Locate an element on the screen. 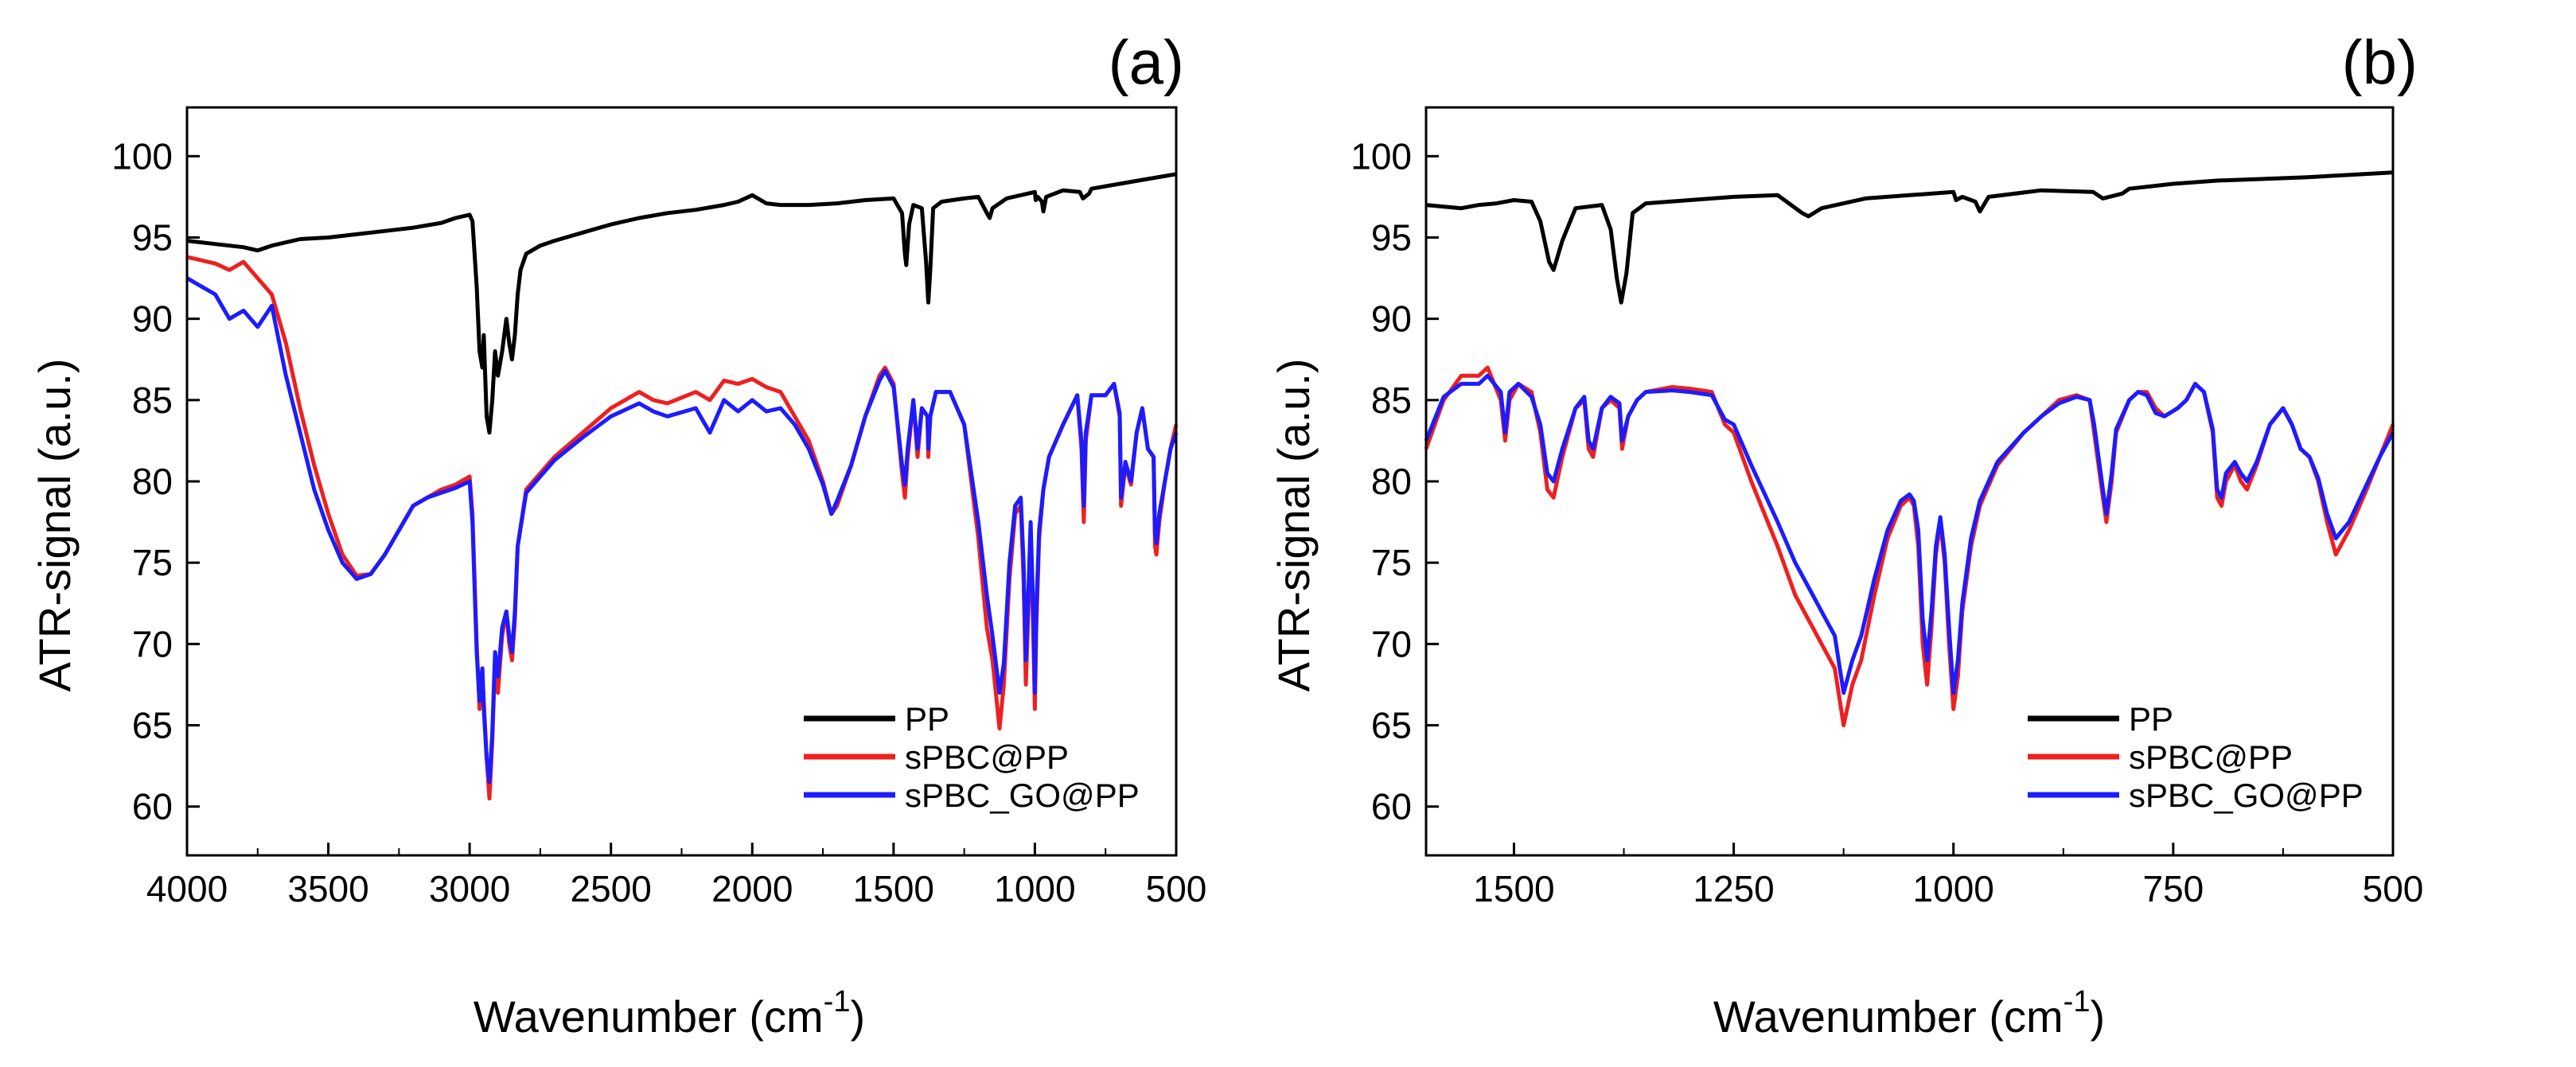  panel-b-y-axis-title: ATR-signal (a.u.) is located at coordinates (1294, 524).